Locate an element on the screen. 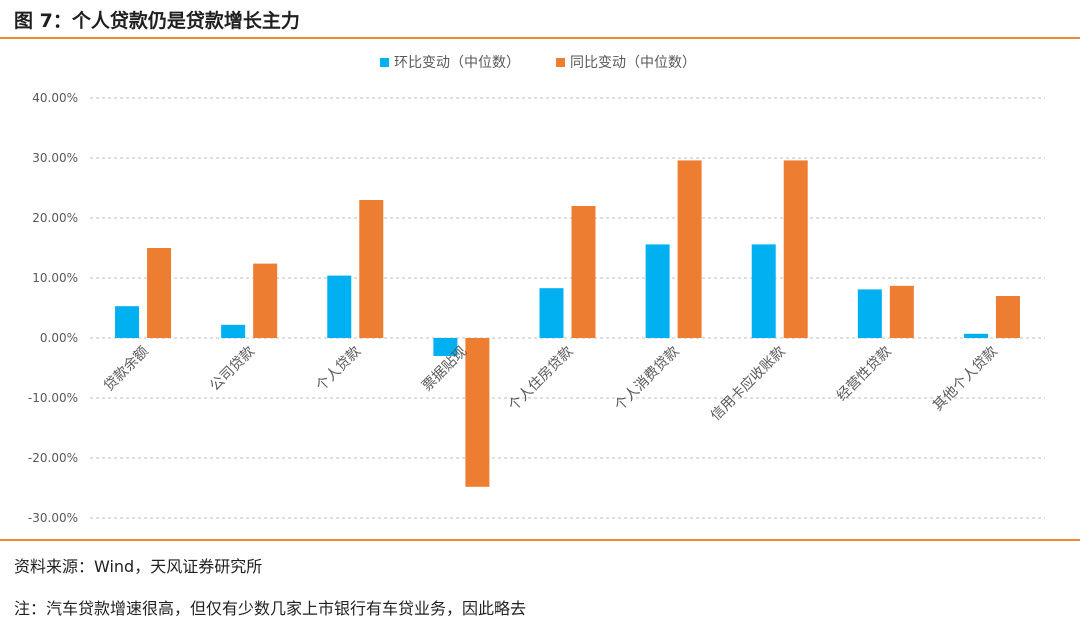 Image resolution: width=1080 pixels, height=620 pixels. y-tick-label: 20.00% is located at coordinates (55, 218).